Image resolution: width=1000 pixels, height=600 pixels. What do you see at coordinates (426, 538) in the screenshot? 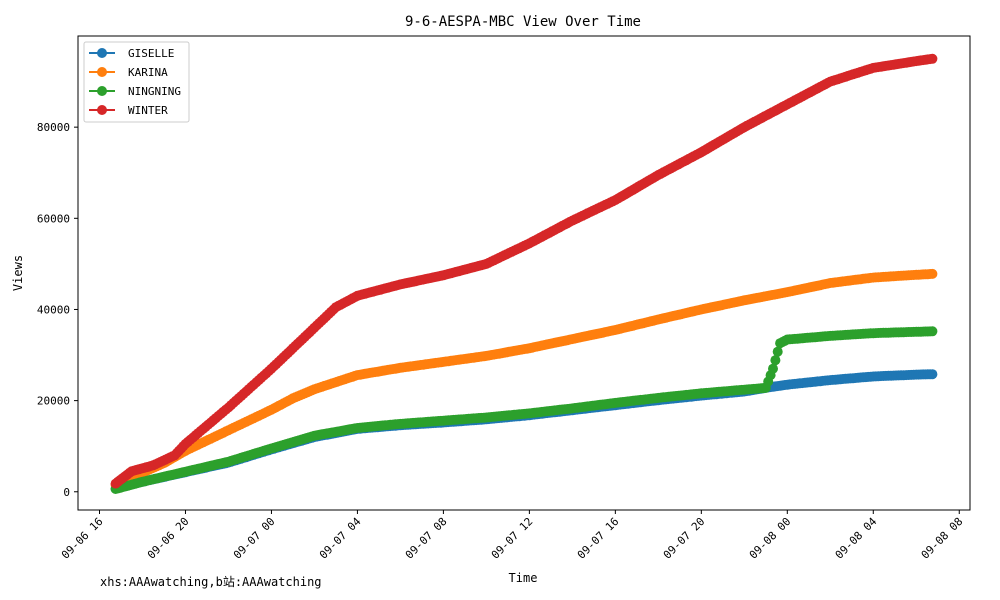
I see `x-tick-label: 09-07 08` at bounding box center [426, 538].